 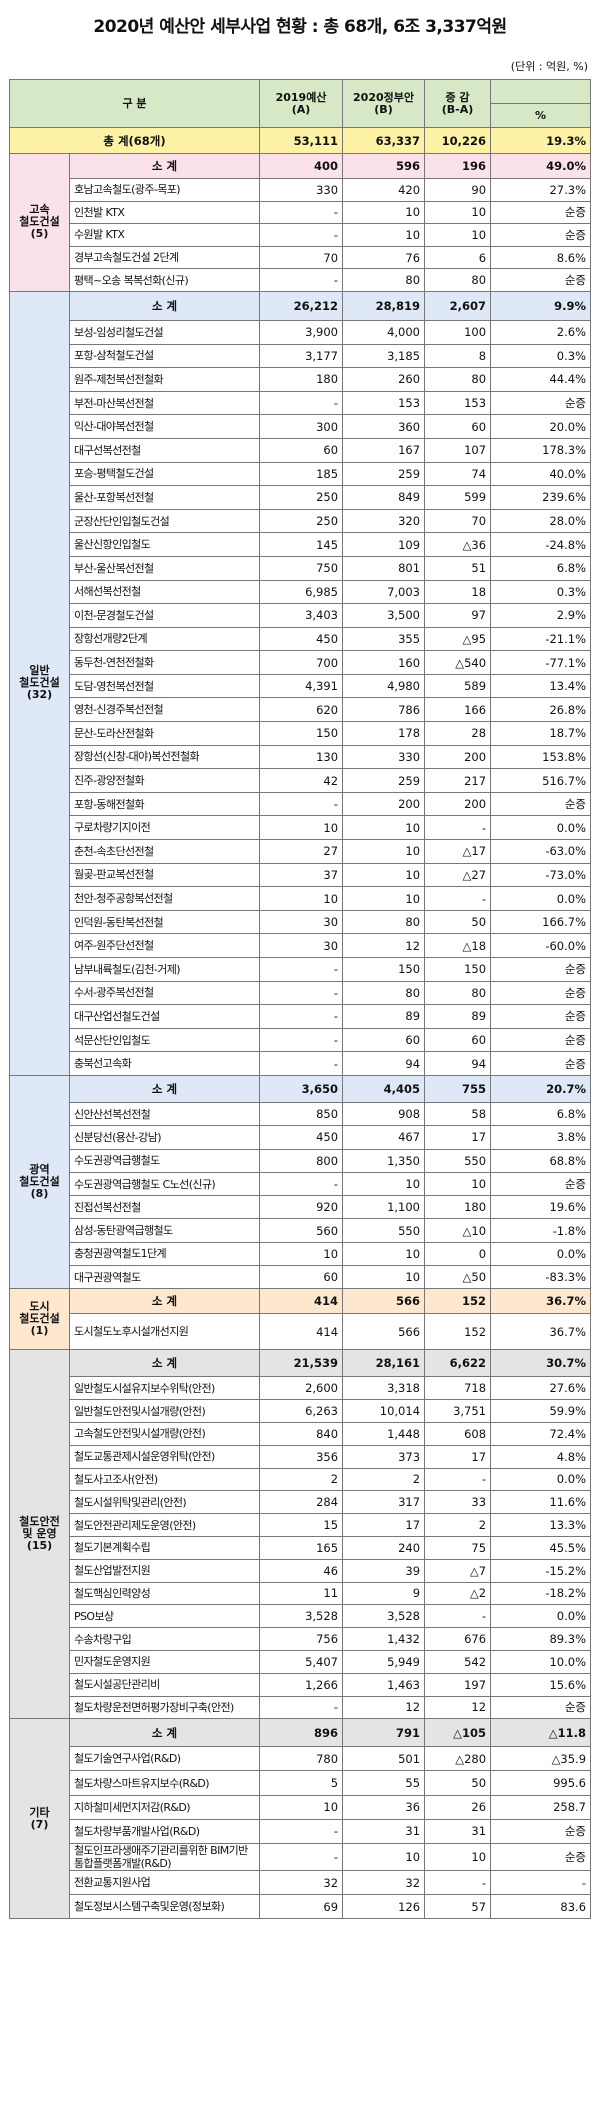 I want to click on group-label: 기타 (7), so click(x=39, y=1819).